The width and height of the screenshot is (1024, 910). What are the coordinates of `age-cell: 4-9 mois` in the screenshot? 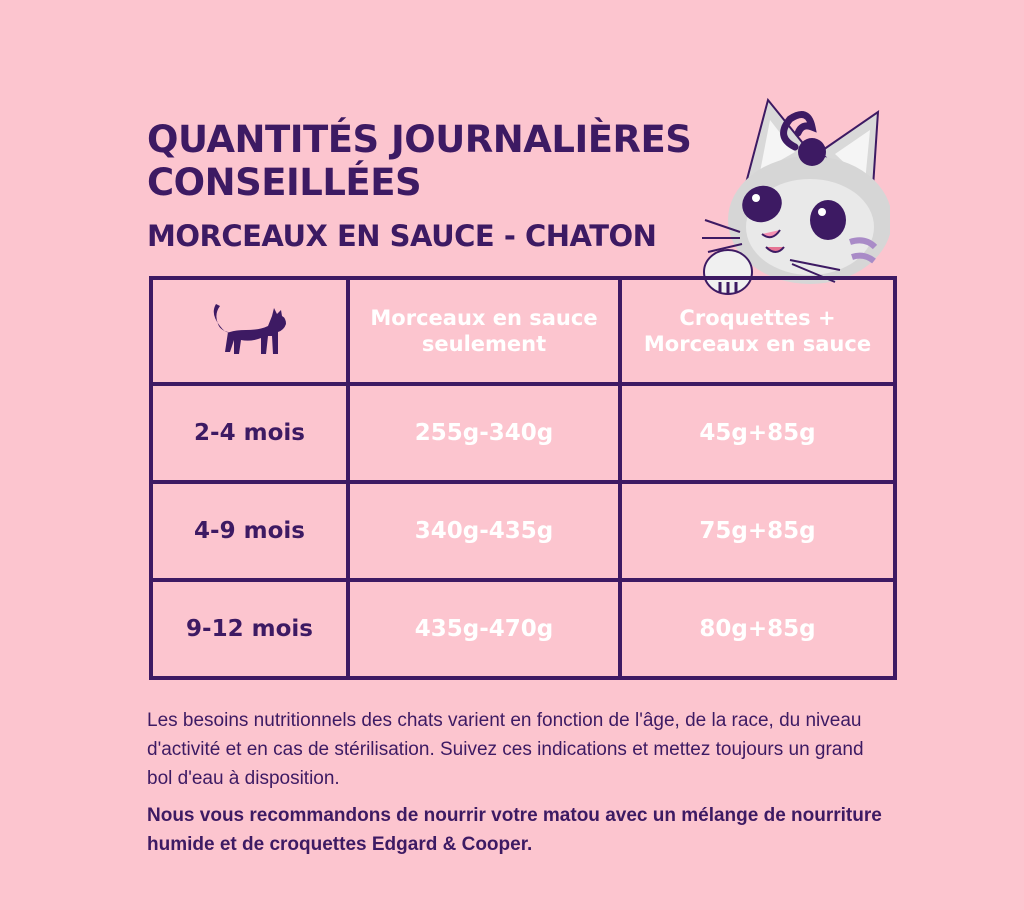 It's located at (249, 531).